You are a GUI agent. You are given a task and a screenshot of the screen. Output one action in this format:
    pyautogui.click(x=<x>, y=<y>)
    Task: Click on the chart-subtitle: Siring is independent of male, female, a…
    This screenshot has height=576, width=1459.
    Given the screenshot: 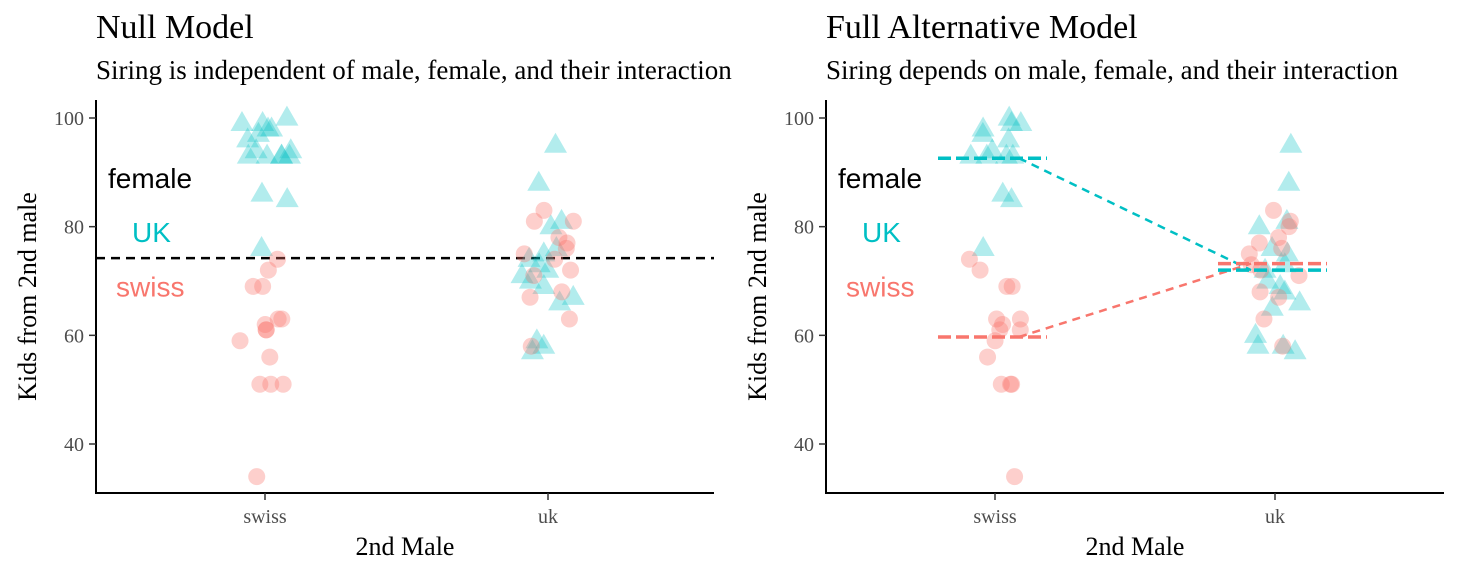 What is the action you would take?
    pyautogui.click(x=414, y=70)
    